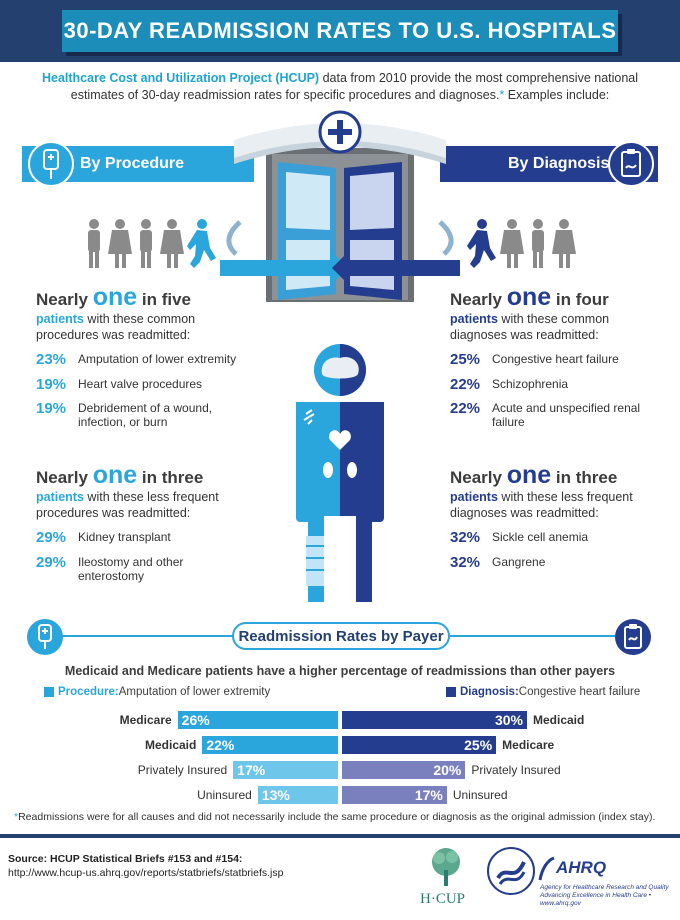  Describe the element at coordinates (559, 163) in the screenshot. I see `by-diagnosis-label: By Diagnosis` at that location.